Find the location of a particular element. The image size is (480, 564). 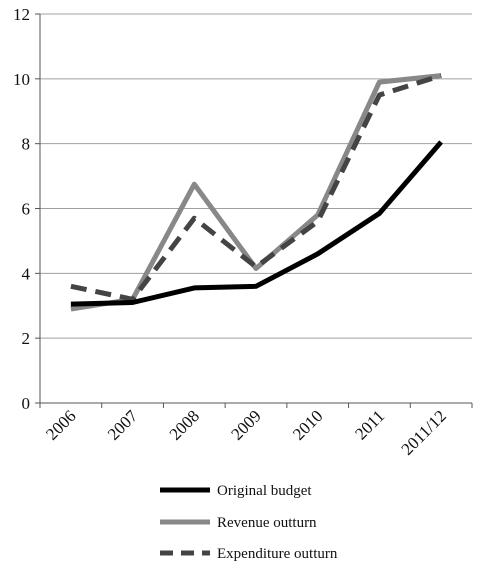

y-tick-label: 12 is located at coordinates (21, 14).